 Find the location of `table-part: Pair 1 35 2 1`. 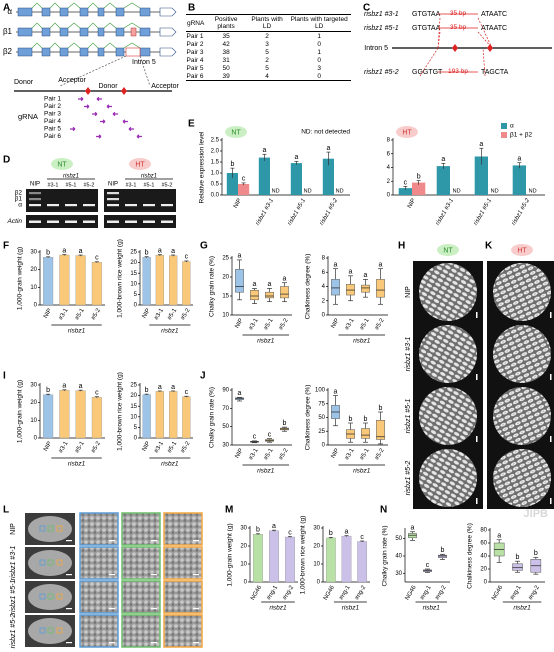

table-part: Pair 1 35 2 1 is located at coordinates (268, 36).